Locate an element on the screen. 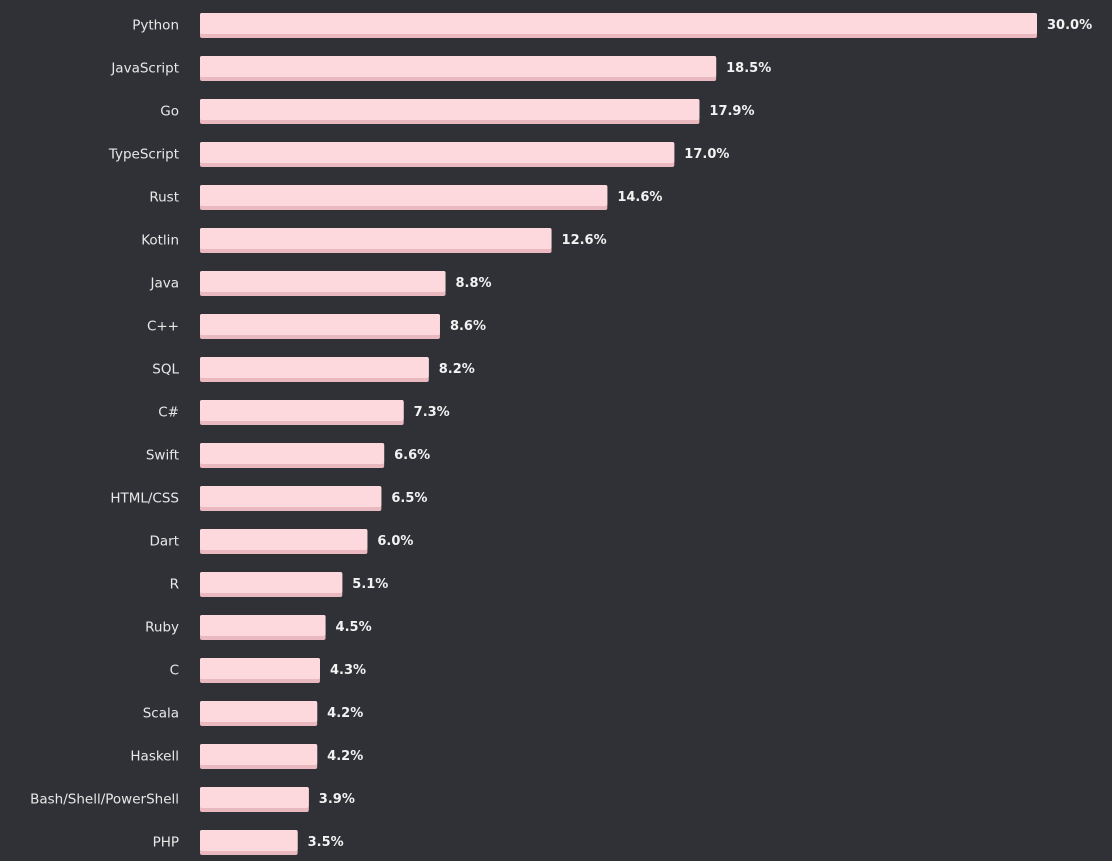  bar-row: Rust 14.6% is located at coordinates (405, 197).